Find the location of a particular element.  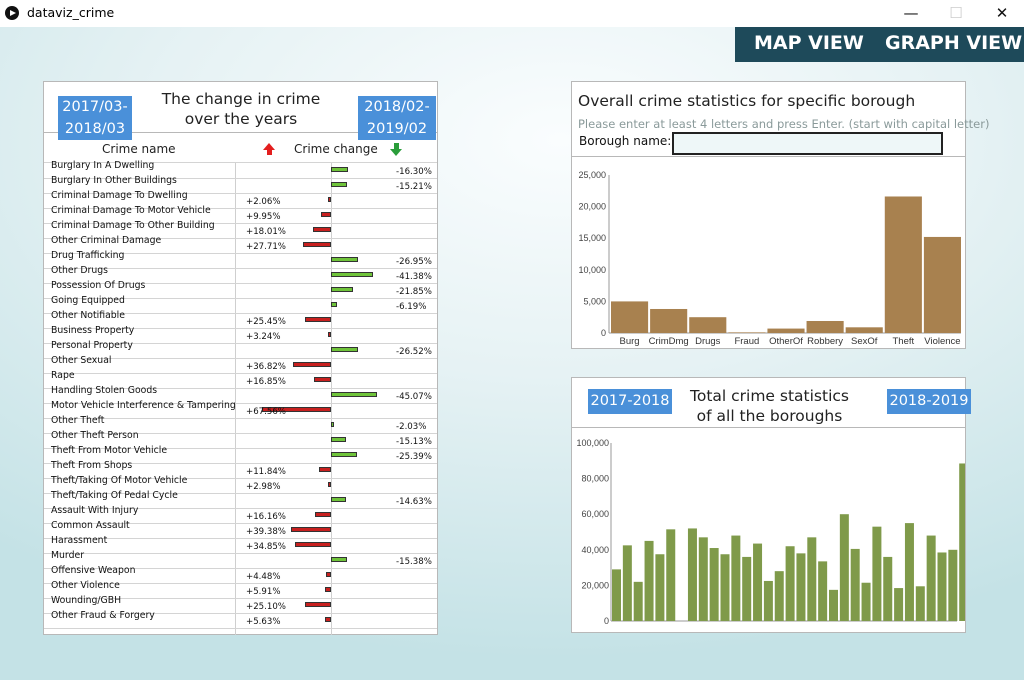

x-tick-label: SexOf is located at coordinates (864, 341).